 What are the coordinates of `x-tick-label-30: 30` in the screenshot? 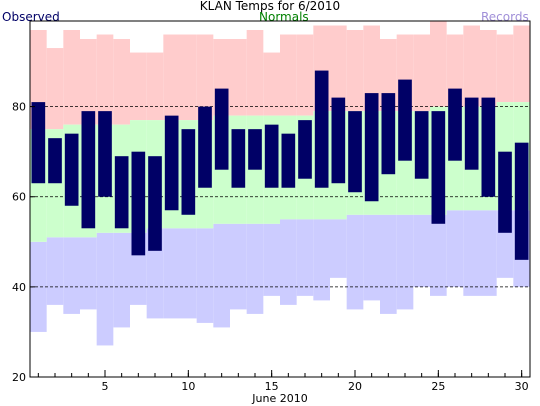 It's located at (522, 386).